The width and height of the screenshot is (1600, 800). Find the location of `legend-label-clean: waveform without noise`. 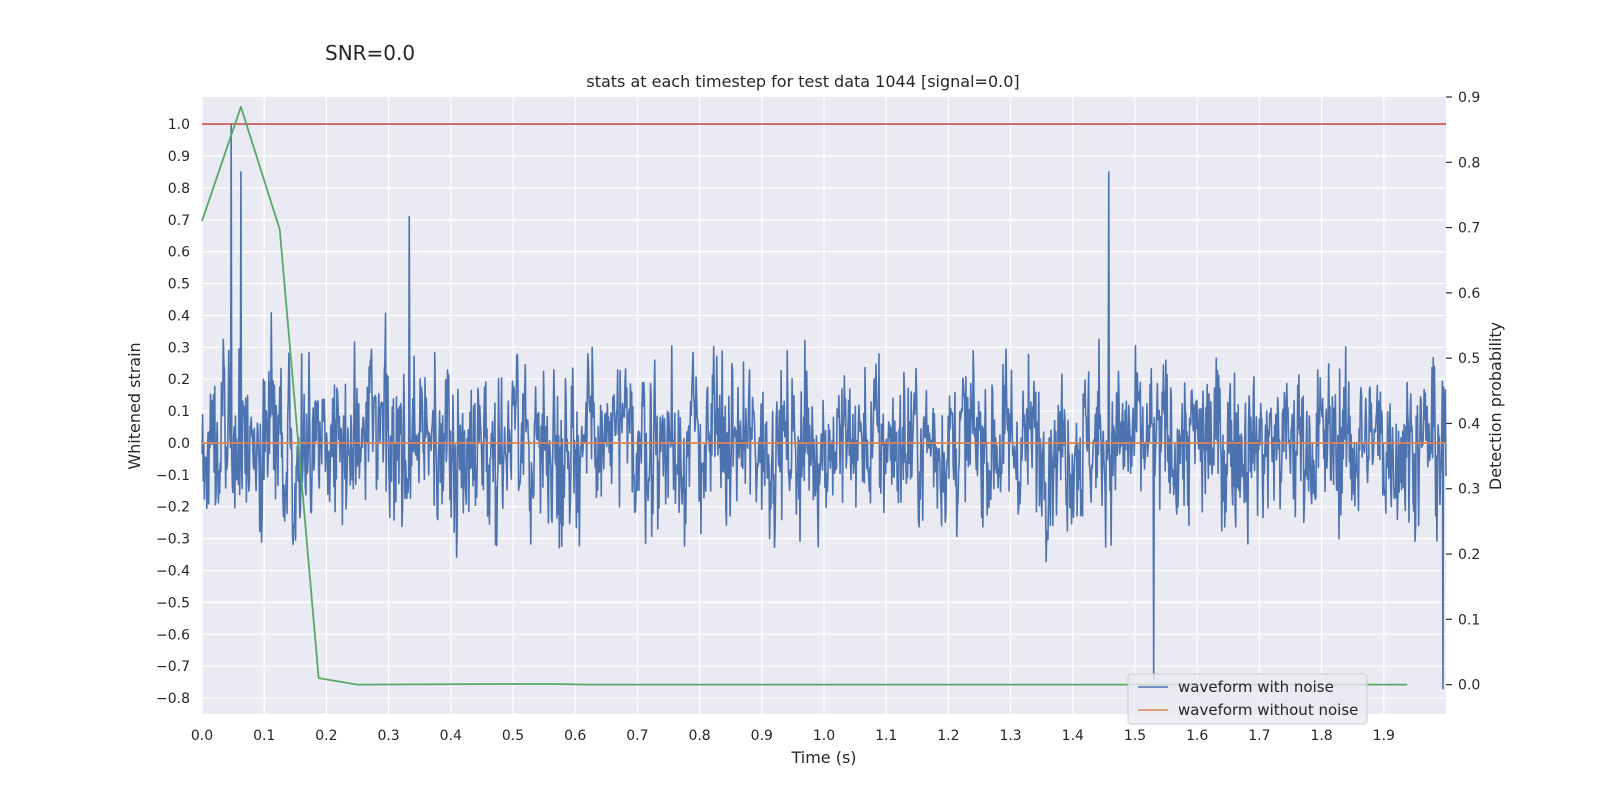

legend-label-clean: waveform without noise is located at coordinates (1268, 710).